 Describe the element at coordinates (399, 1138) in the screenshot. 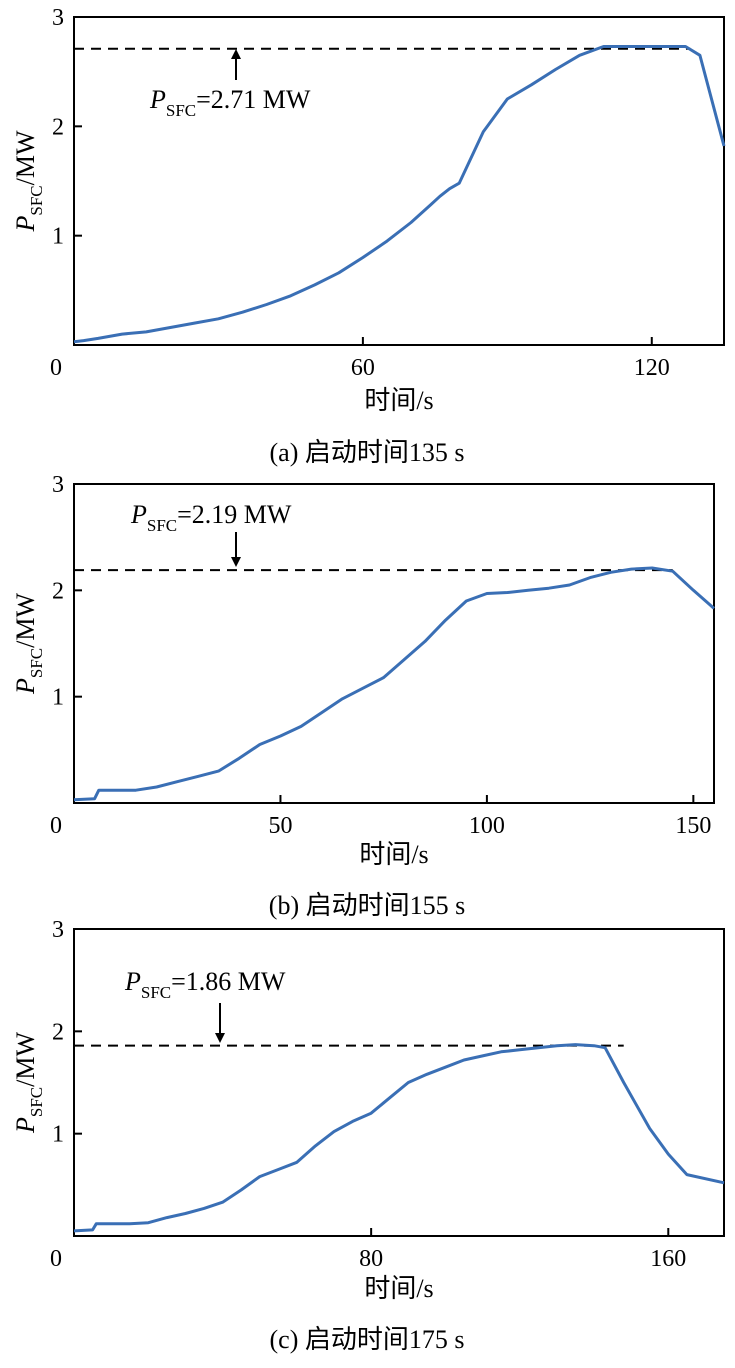

I see `series-line` at that location.